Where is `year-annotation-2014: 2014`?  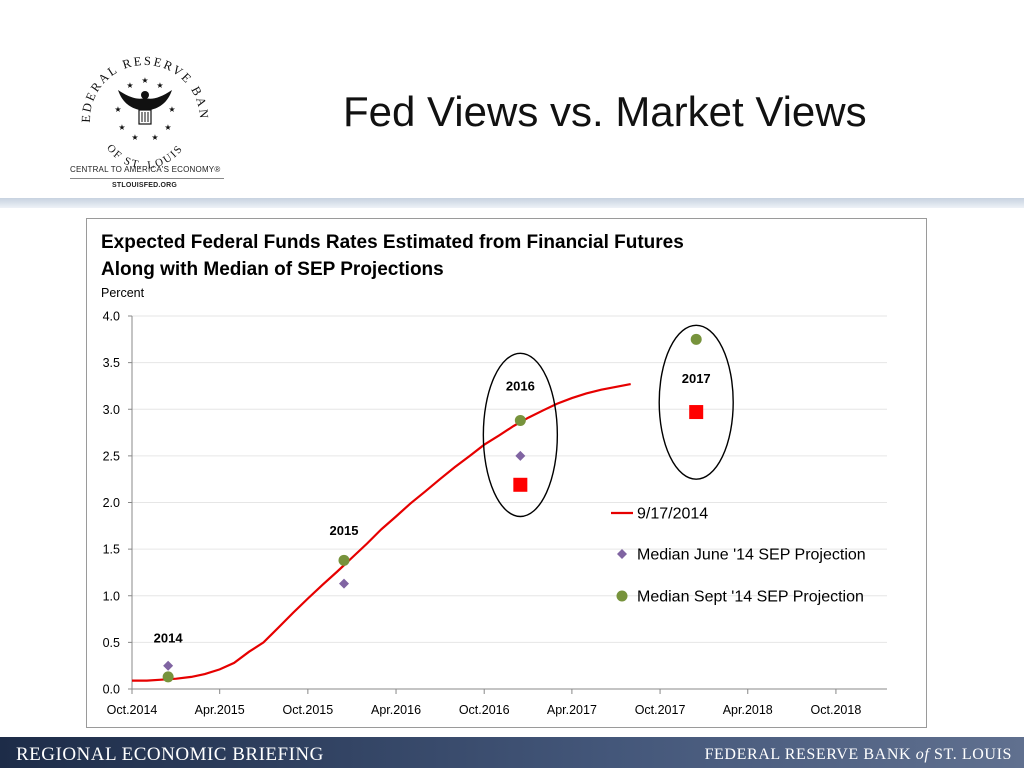 year-annotation-2014: 2014 is located at coordinates (169, 637).